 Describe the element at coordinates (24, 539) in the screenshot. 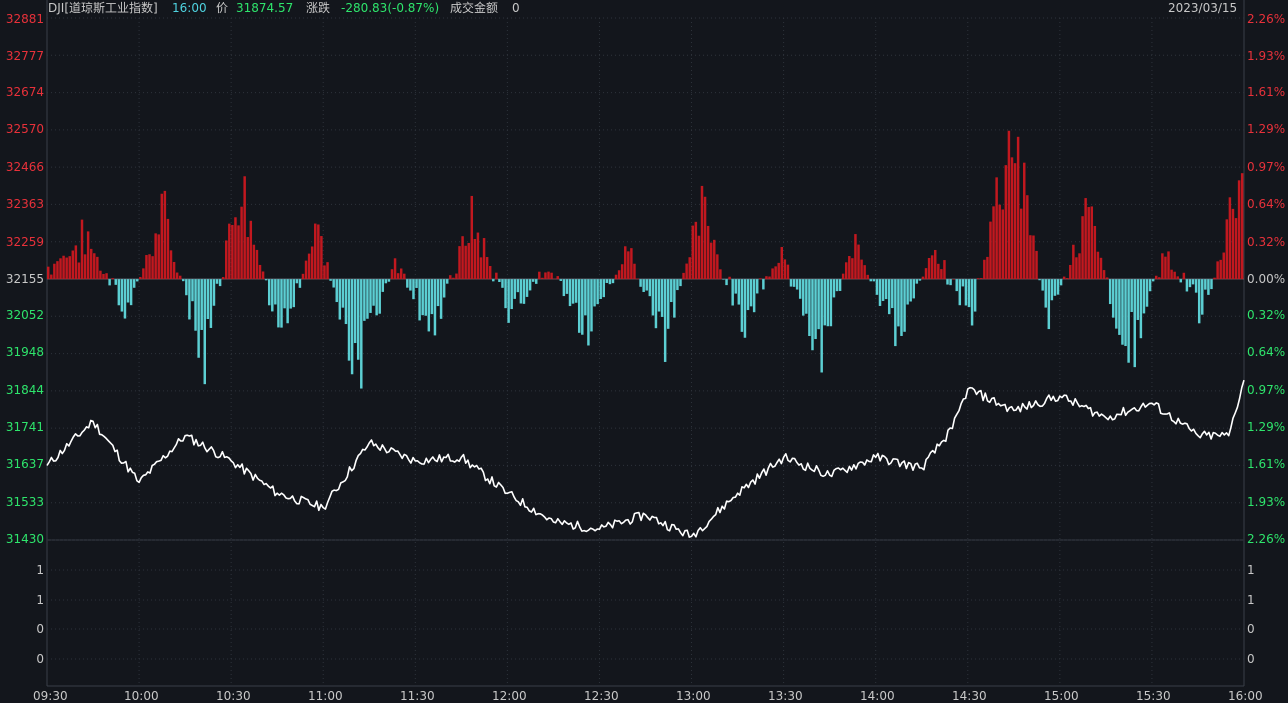

I see `price-tick: 31430` at that location.